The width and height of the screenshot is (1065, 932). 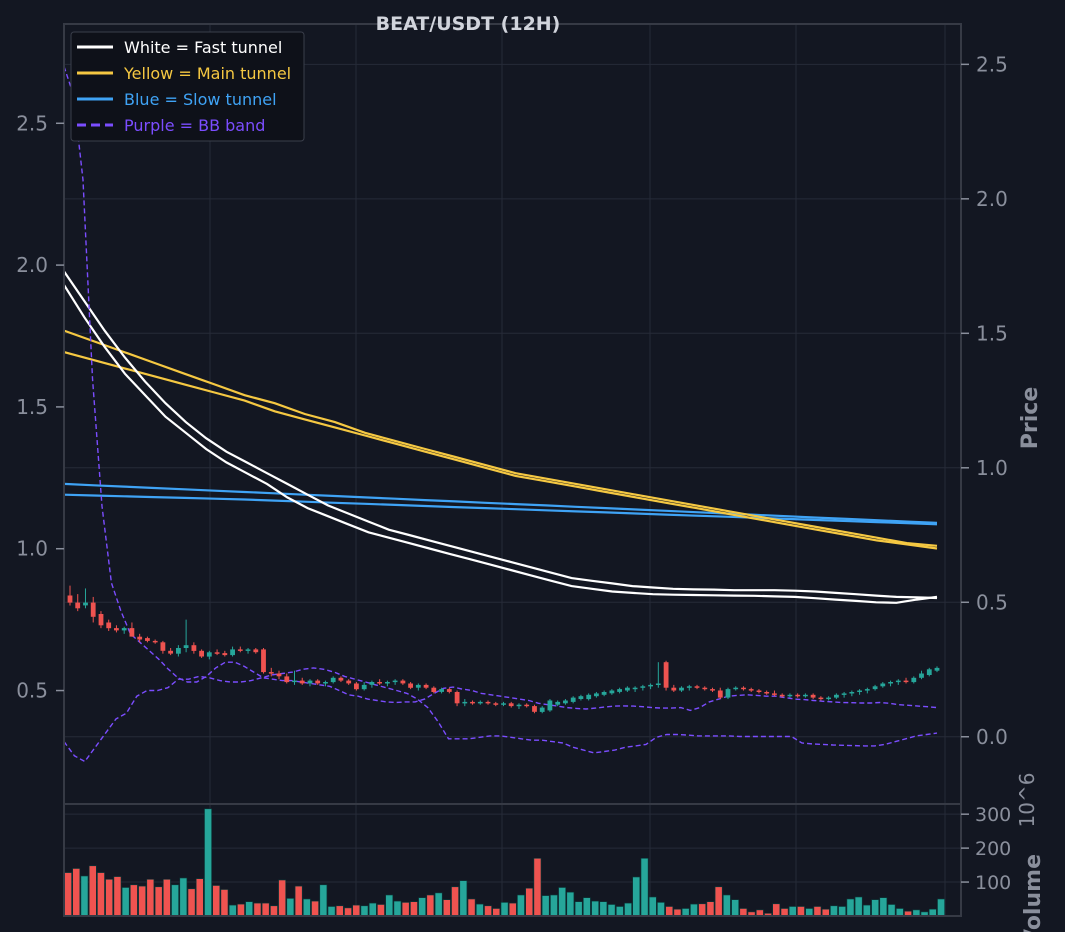 What do you see at coordinates (1030, 418) in the screenshot?
I see `price-axis-label: Price` at bounding box center [1030, 418].